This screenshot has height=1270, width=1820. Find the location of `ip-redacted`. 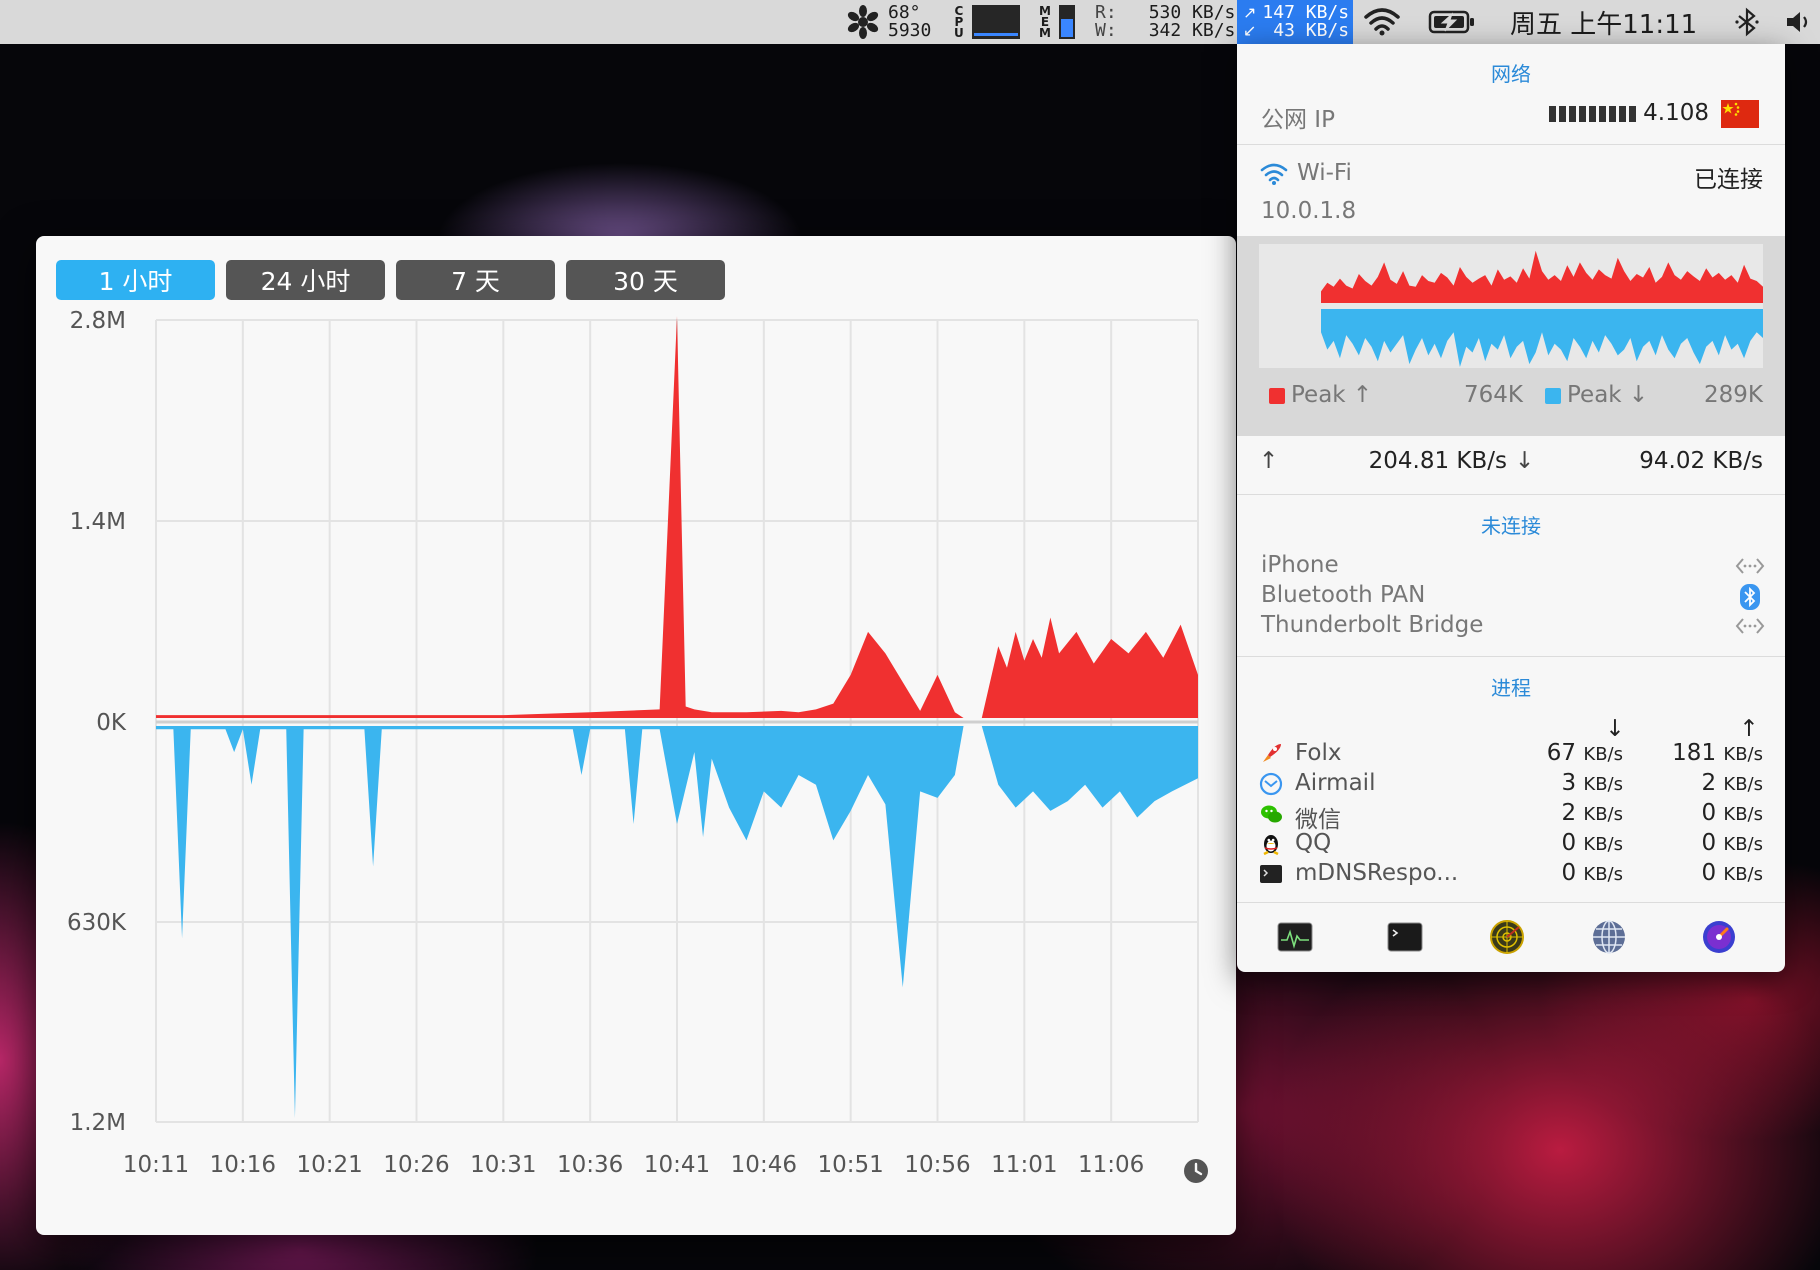

ip-redacted is located at coordinates (1594, 113).